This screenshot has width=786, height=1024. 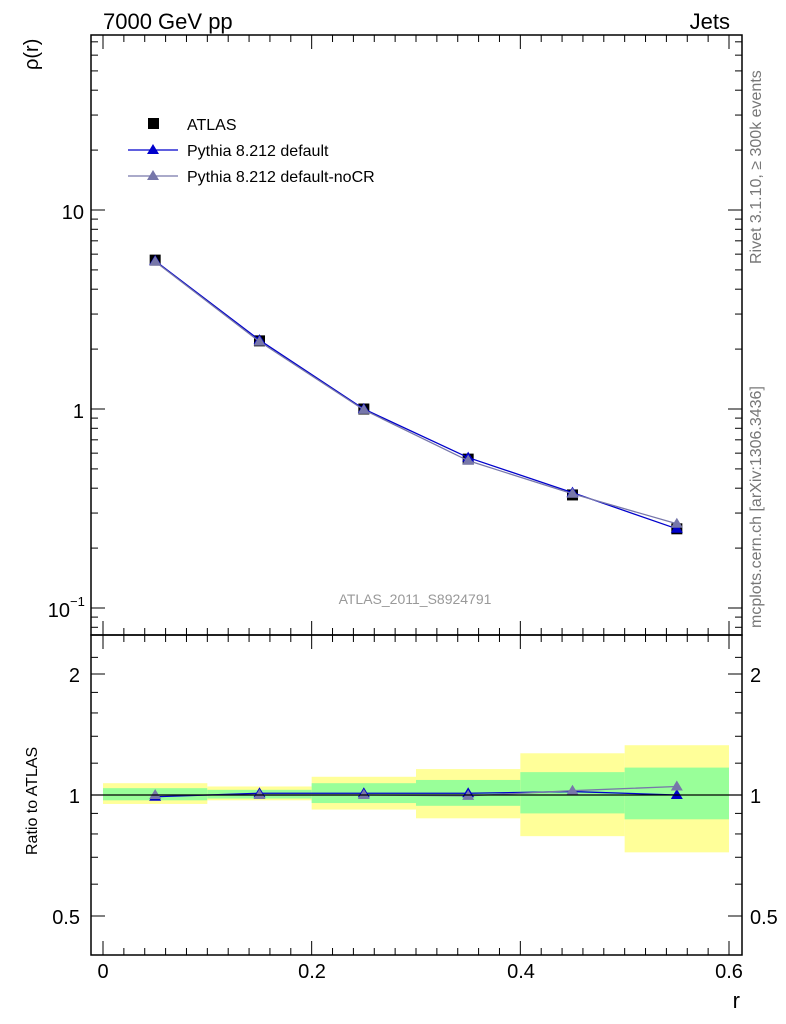 What do you see at coordinates (281, 177) in the screenshot?
I see `legend-label-mc2: Pythia 8.212 default-noCR` at bounding box center [281, 177].